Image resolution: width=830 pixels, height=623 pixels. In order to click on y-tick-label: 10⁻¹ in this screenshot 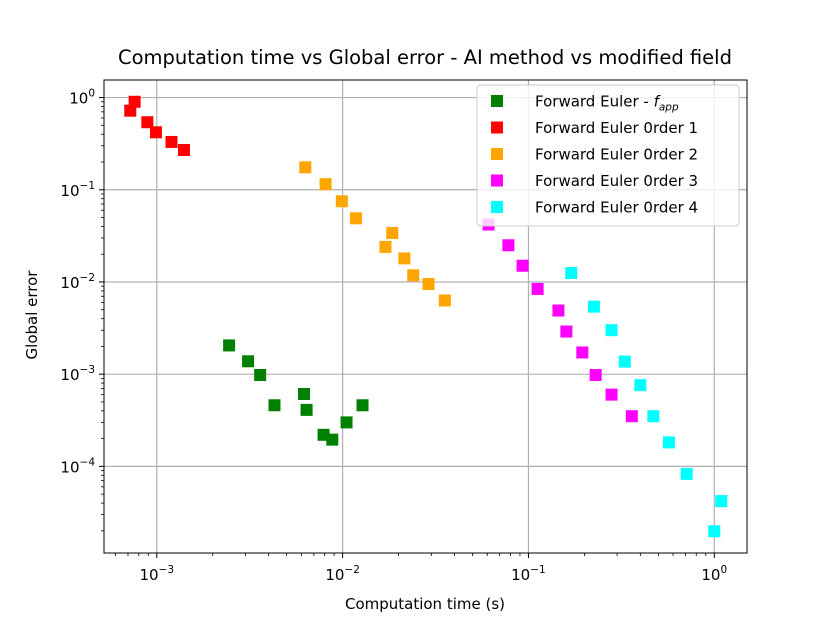, I will do `click(77, 190)`.